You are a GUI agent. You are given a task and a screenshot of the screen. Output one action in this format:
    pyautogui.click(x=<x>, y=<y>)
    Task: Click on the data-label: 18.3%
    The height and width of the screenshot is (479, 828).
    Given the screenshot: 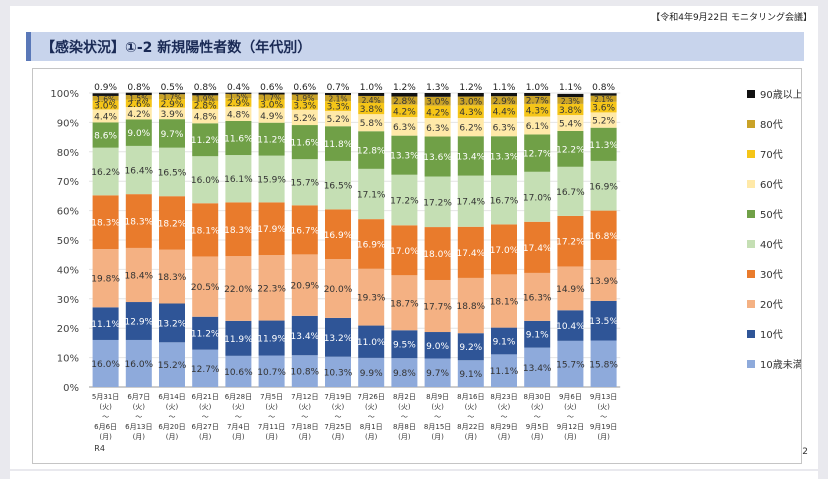 What is the action you would take?
    pyautogui.click(x=105, y=224)
    